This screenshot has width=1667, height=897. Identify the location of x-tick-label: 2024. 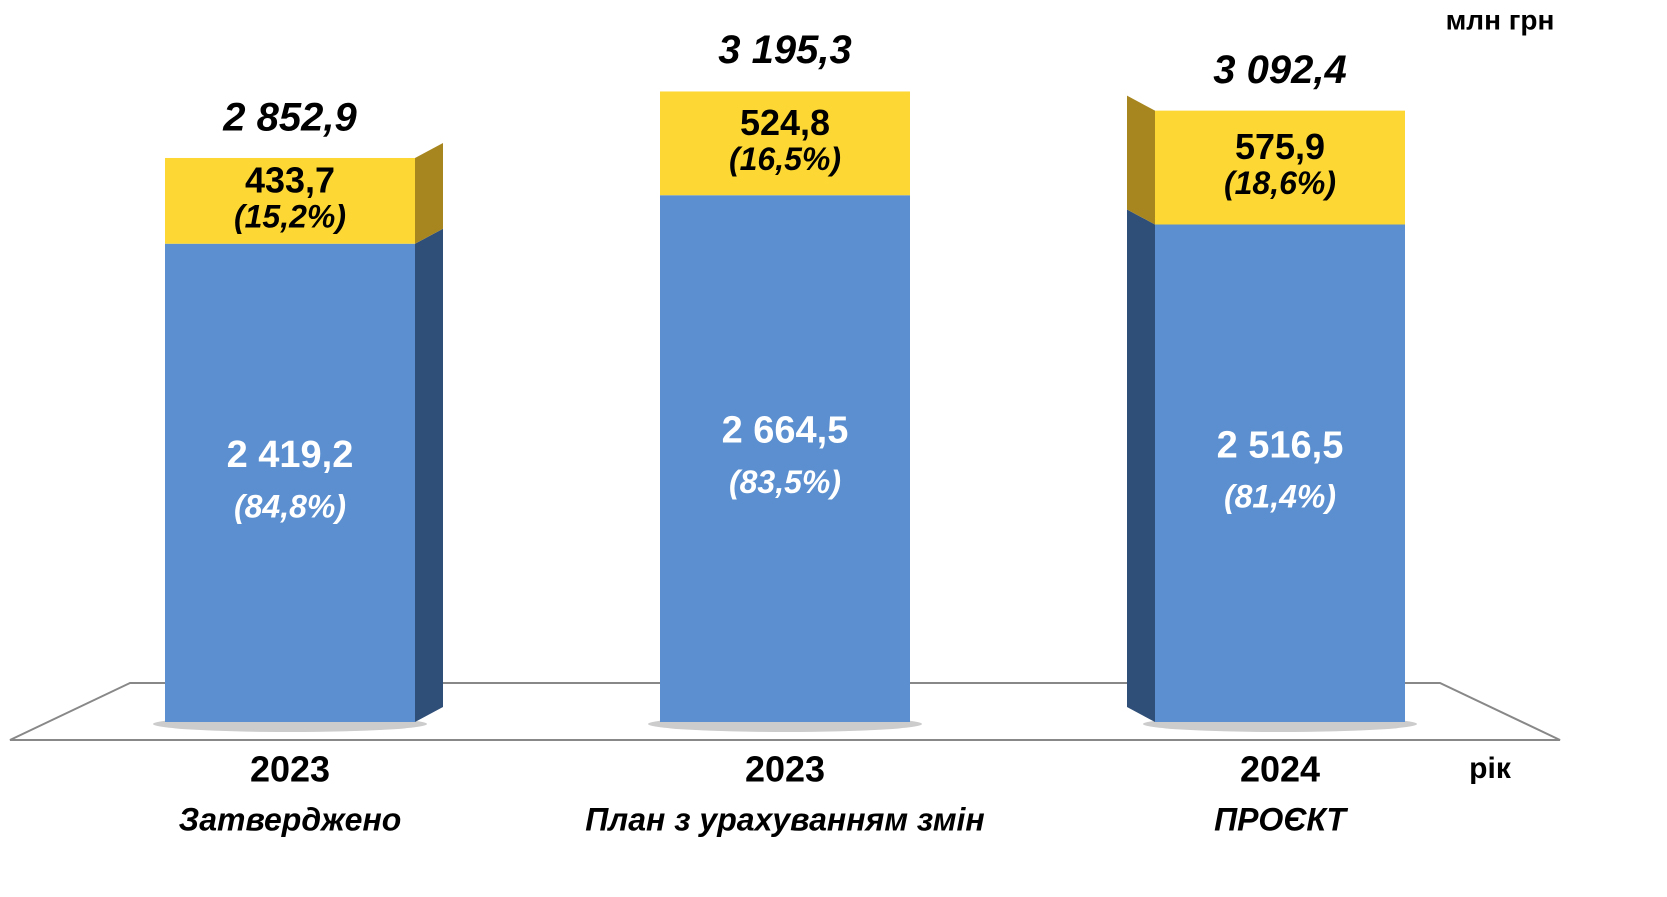
(1280, 769).